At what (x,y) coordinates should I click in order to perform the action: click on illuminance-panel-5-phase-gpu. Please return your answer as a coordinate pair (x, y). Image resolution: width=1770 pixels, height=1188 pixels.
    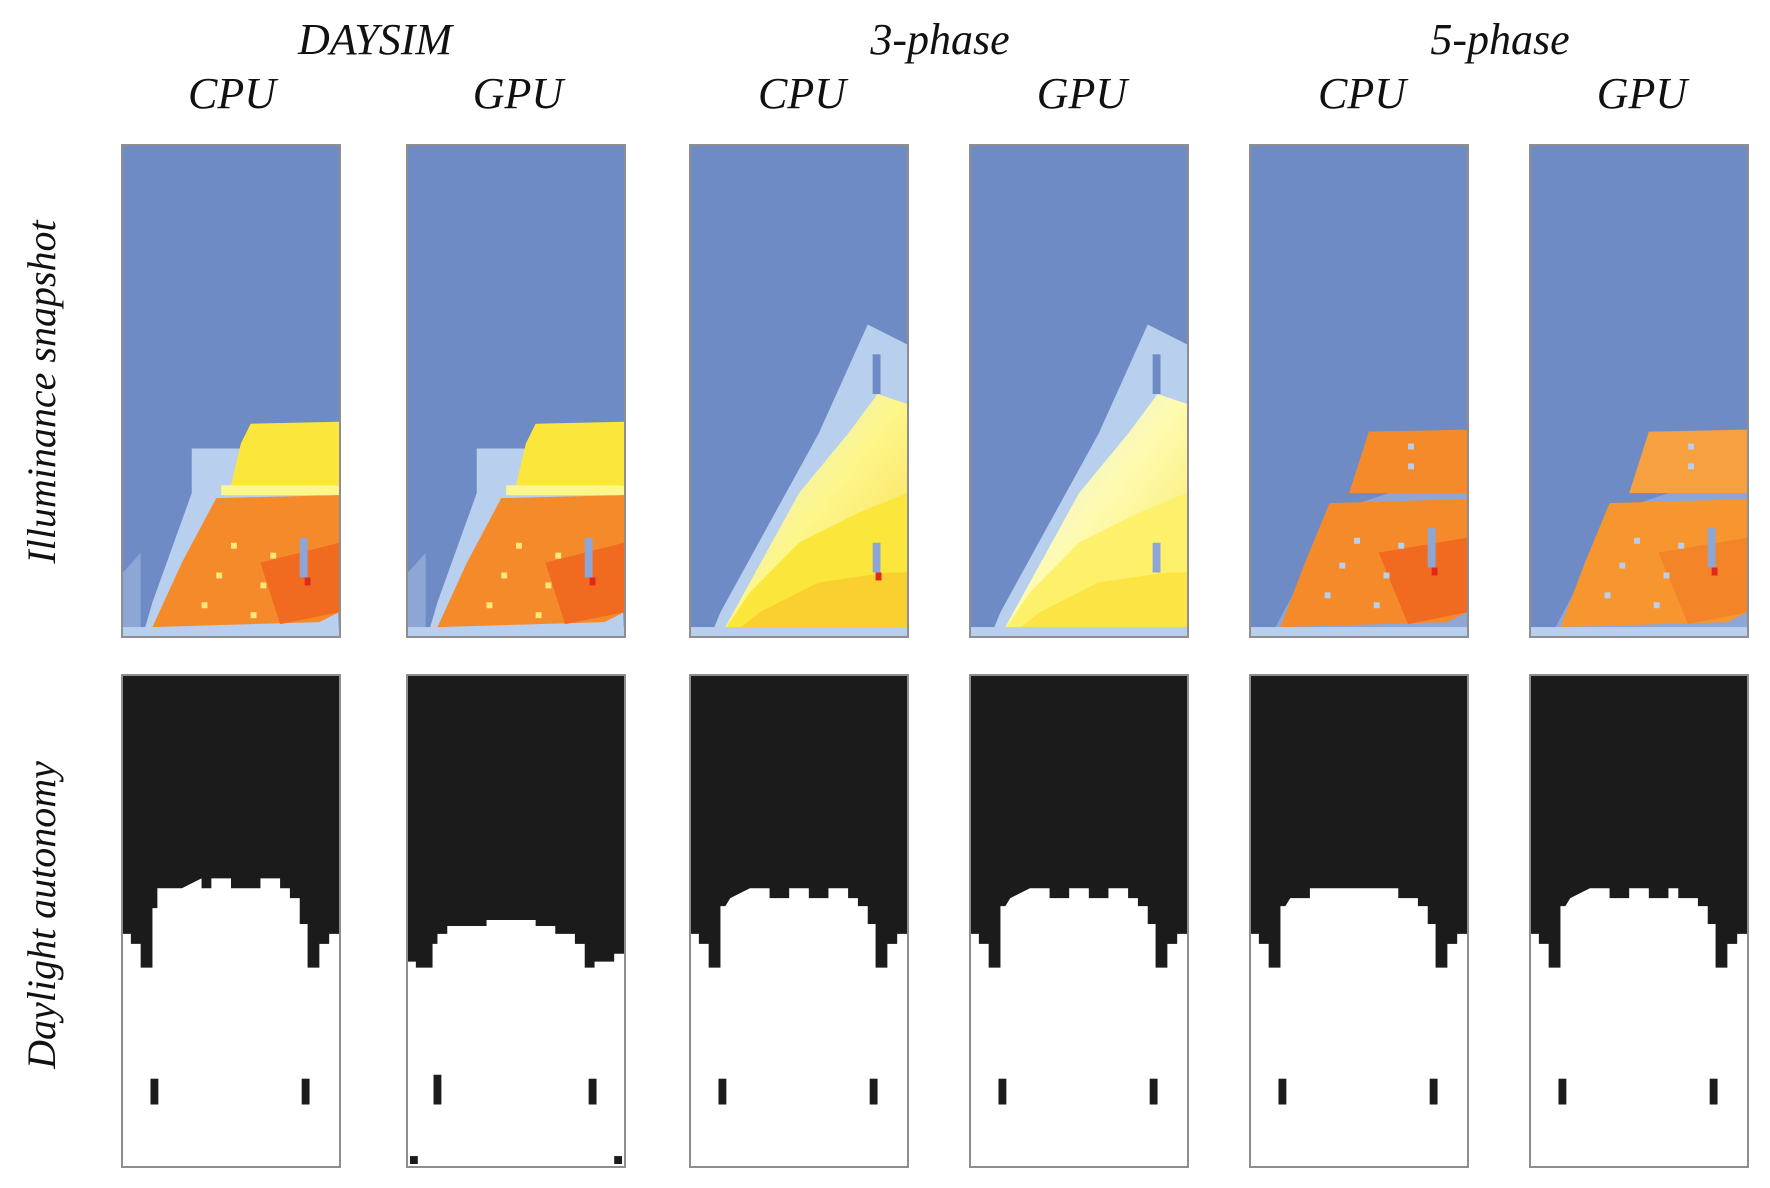
    Looking at the image, I should click on (1639, 391).